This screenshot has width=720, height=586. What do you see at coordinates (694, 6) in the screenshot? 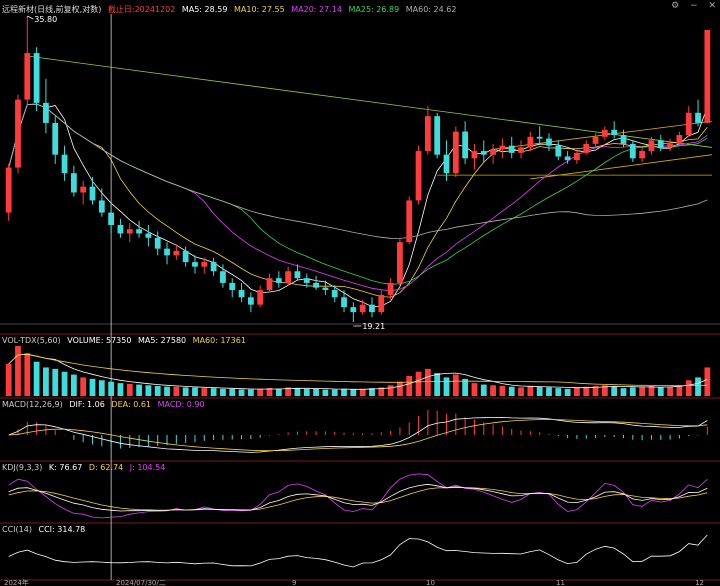
I see `minus-icon: −` at bounding box center [694, 6].